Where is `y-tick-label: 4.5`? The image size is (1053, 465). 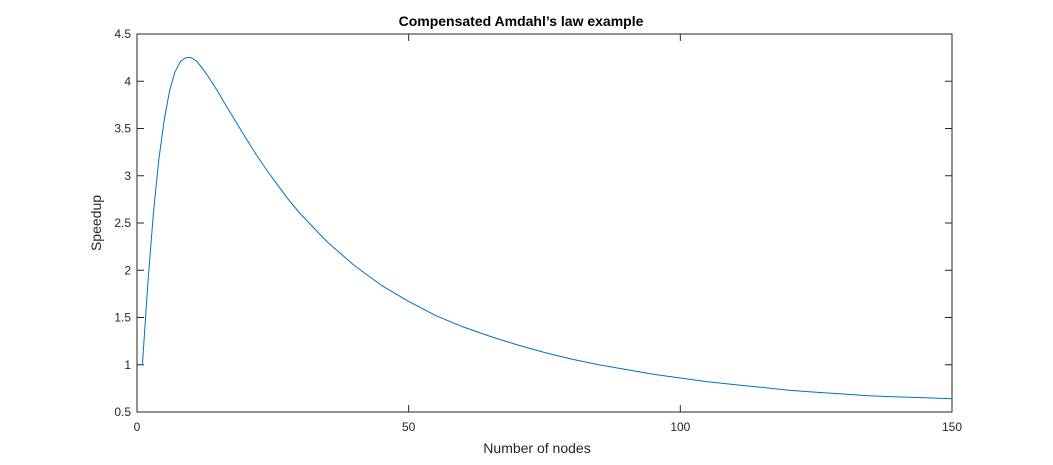 y-tick-label: 4.5 is located at coordinates (122, 34).